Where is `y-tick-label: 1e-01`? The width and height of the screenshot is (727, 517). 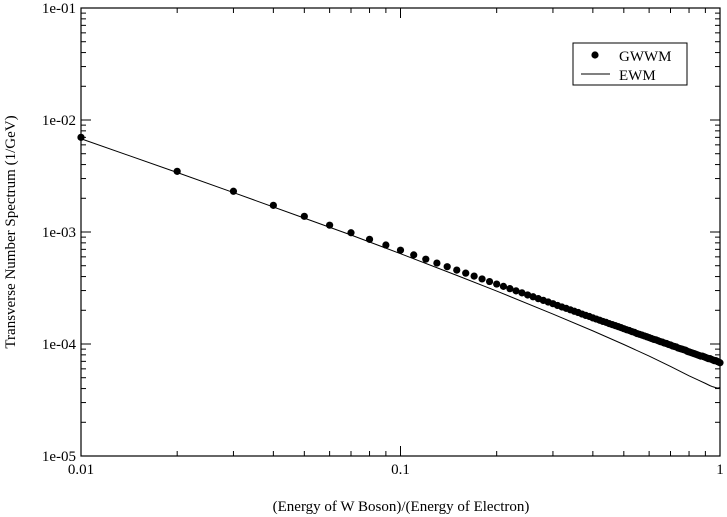 y-tick-label: 1e-01 is located at coordinates (59, 9).